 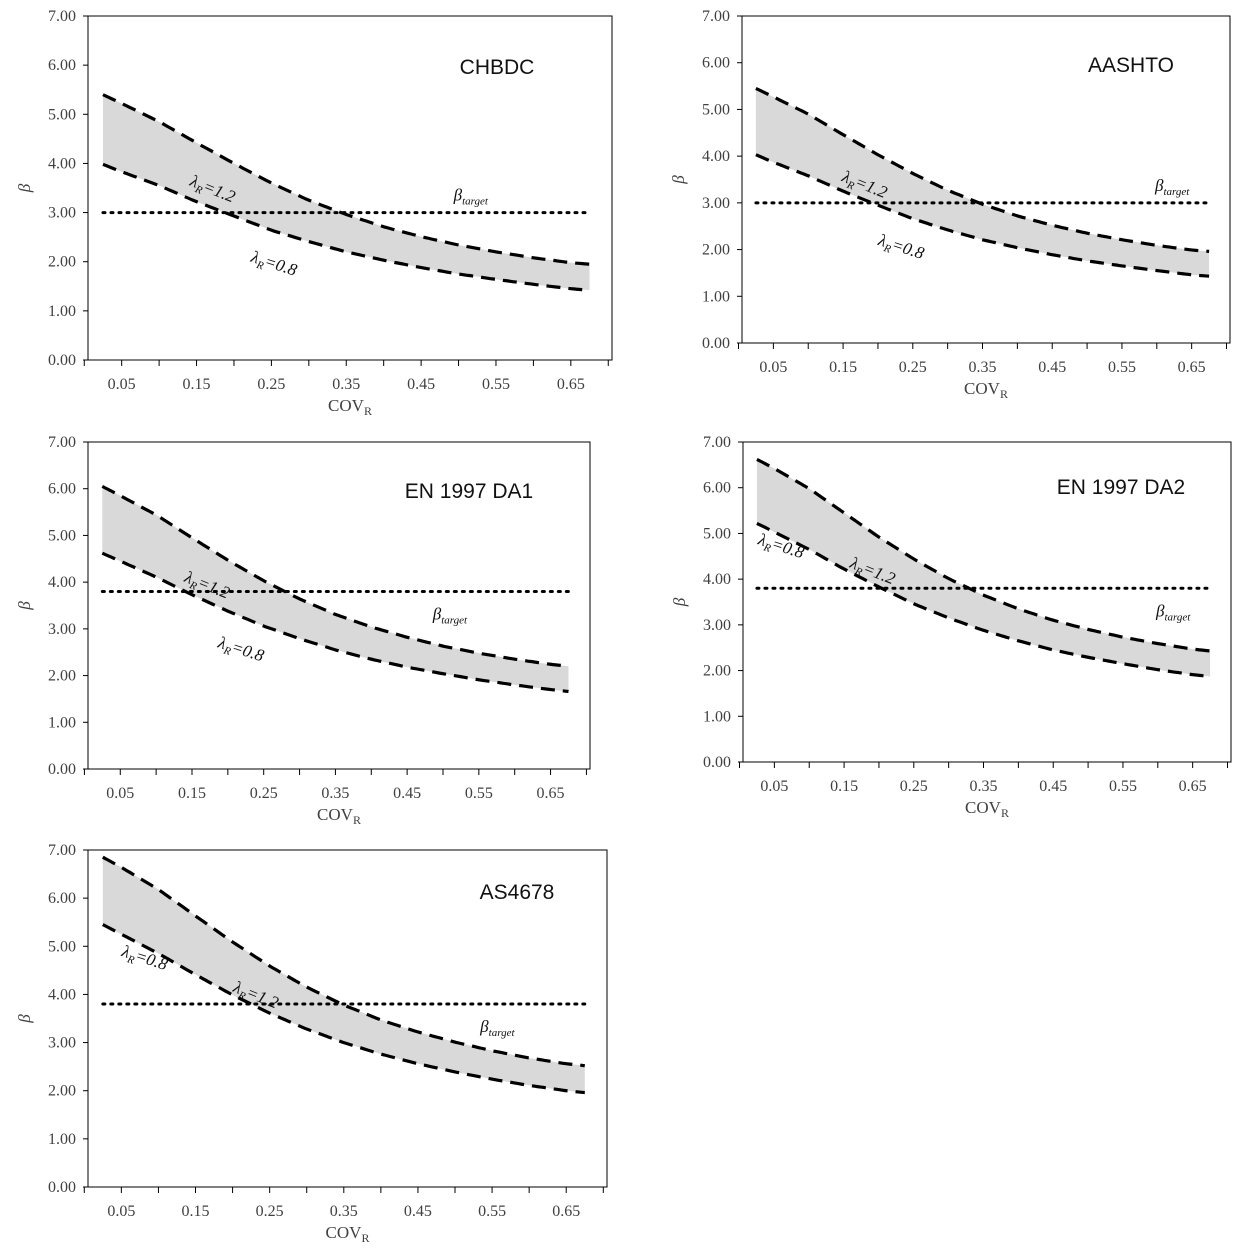 I want to click on design-code-title: EN 1997 DA1, so click(x=469, y=491).